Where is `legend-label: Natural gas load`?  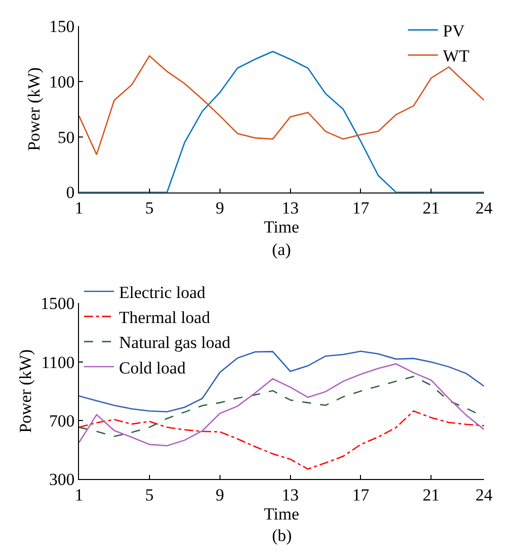
legend-label: Natural gas load is located at coordinates (175, 342).